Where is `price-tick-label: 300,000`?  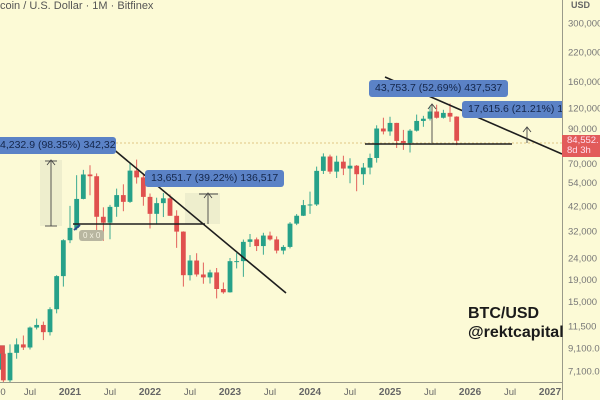
price-tick-label: 300,000 is located at coordinates (584, 24).